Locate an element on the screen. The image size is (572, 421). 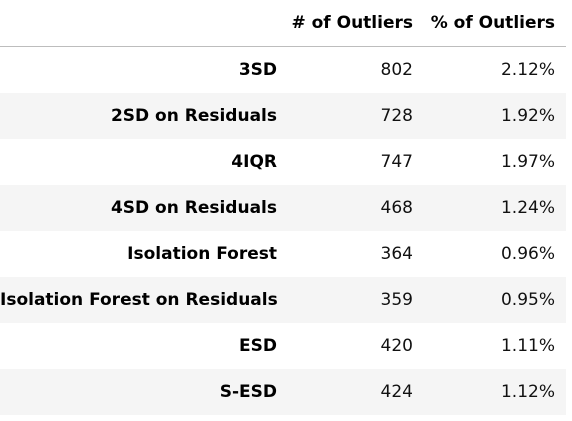
row-percent: 1.12% is located at coordinates (527, 392).